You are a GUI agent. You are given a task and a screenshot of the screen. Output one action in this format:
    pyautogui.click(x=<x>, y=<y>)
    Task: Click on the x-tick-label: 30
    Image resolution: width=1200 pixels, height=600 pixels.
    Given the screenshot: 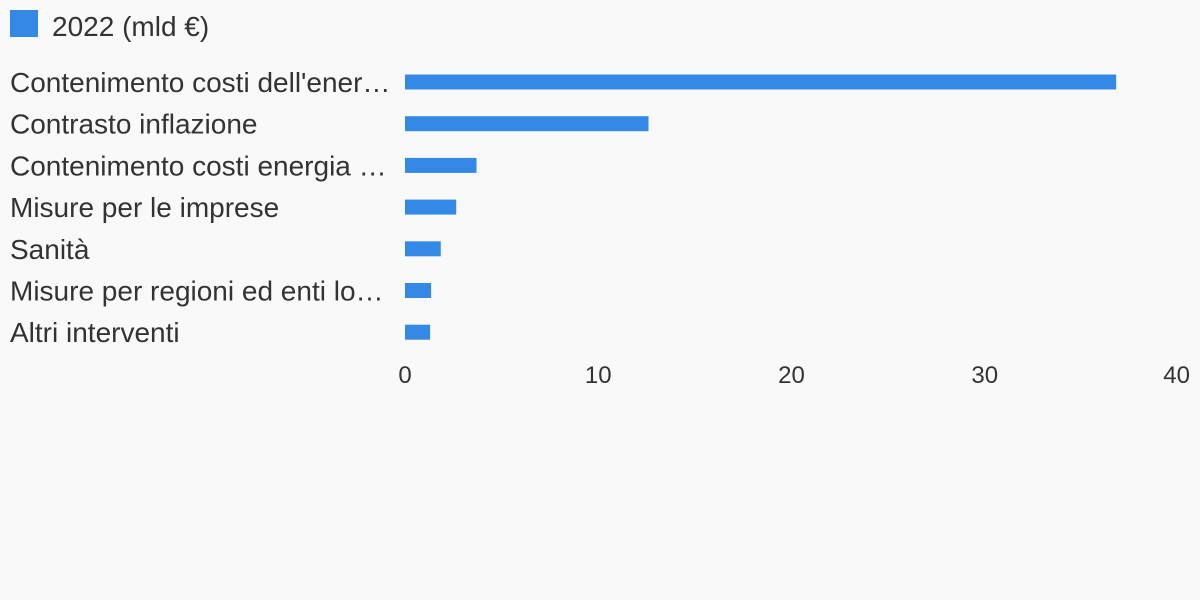 What is the action you would take?
    pyautogui.click(x=984, y=375)
    